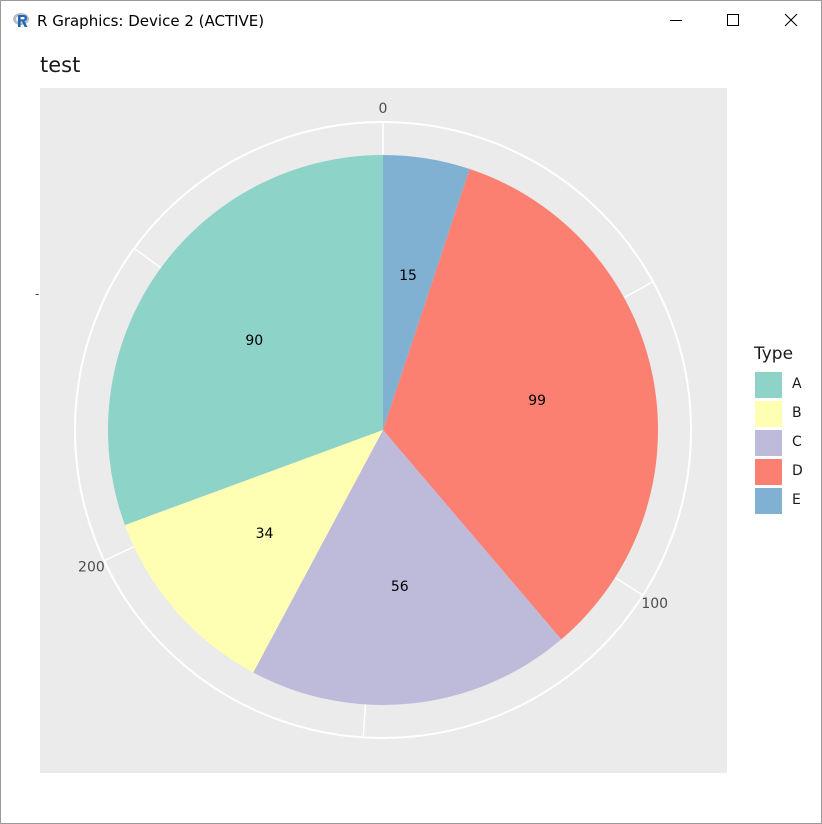 This screenshot has width=822, height=824. I want to click on legend-item-d: D, so click(785, 472).